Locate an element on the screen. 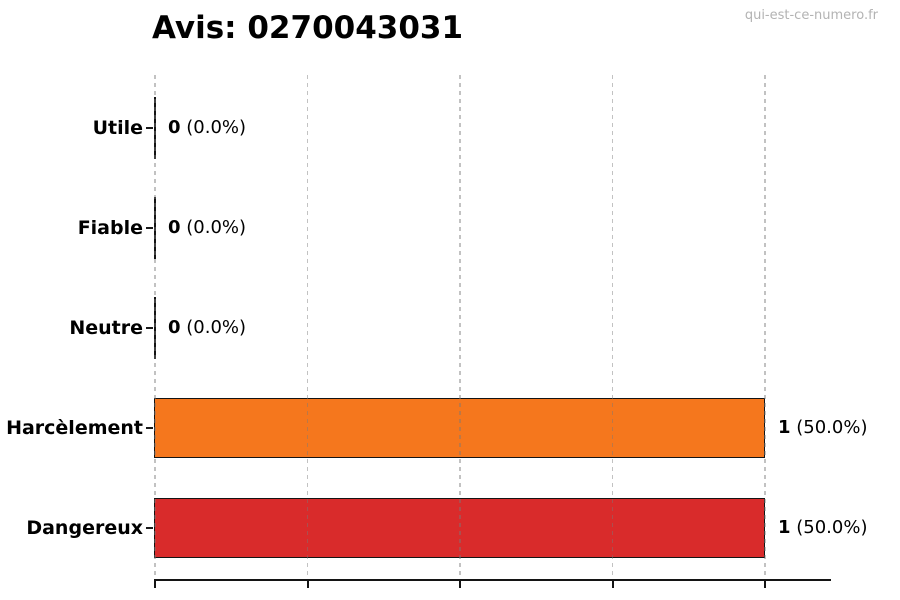 The height and width of the screenshot is (600, 900). zero-bar-fiable is located at coordinates (155, 228).